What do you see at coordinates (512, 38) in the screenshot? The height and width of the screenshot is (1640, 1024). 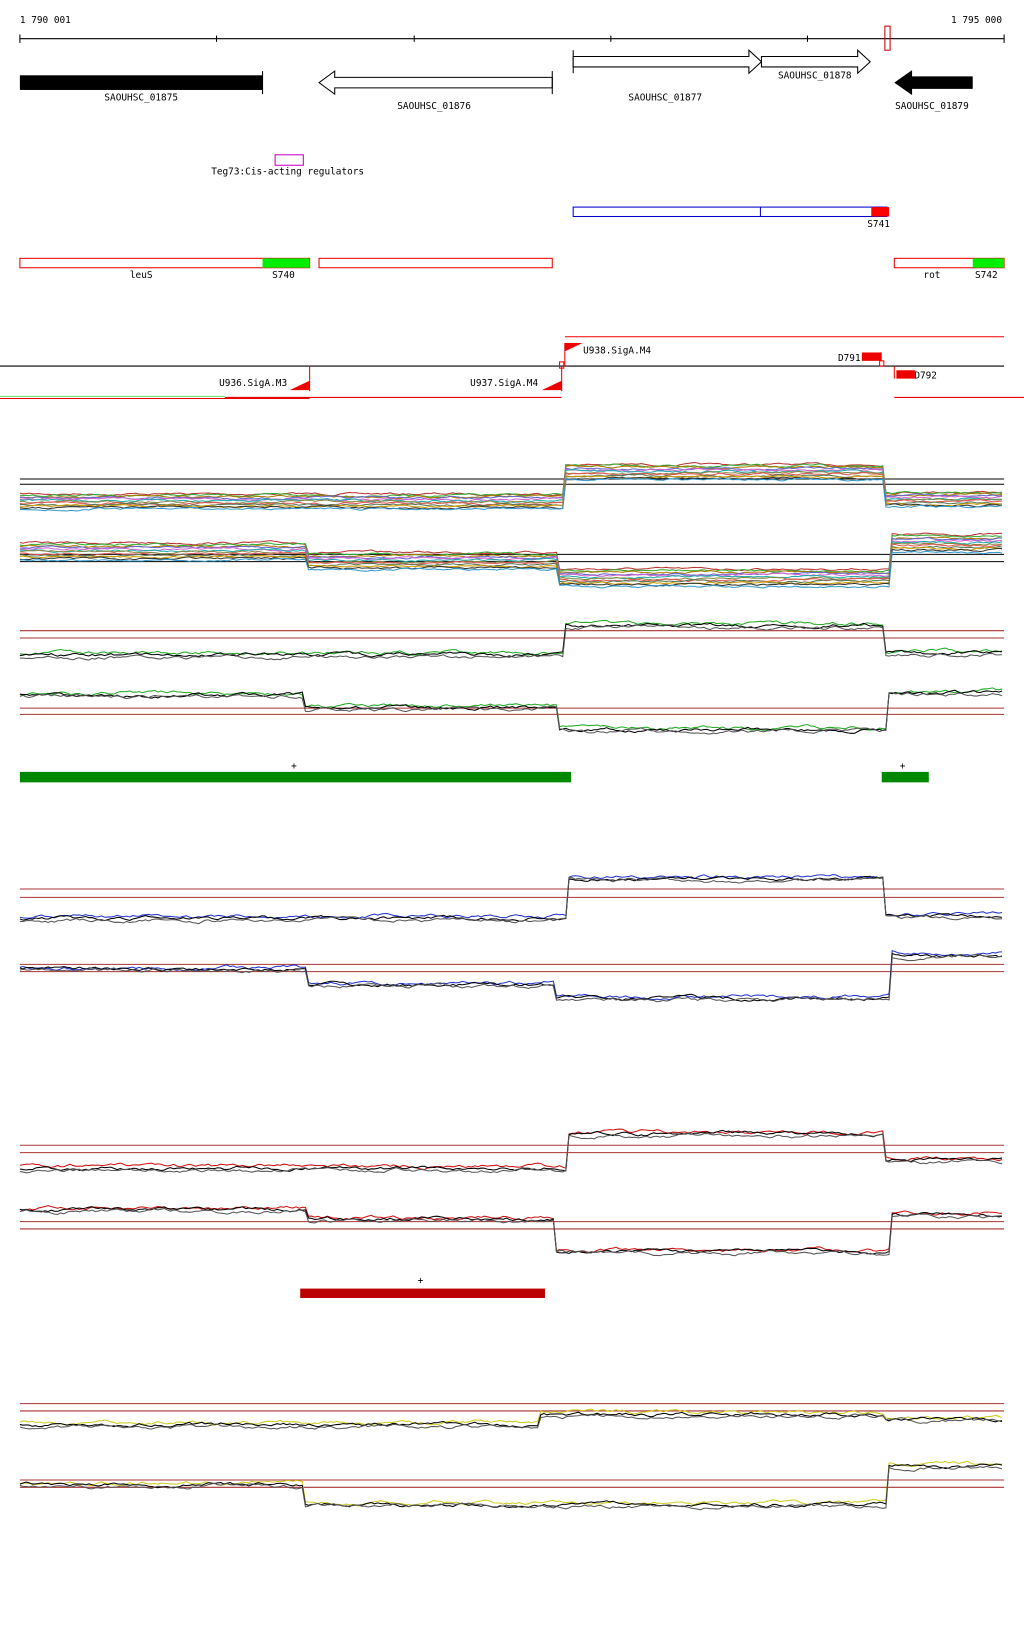 I see `ruler-ticks` at bounding box center [512, 38].